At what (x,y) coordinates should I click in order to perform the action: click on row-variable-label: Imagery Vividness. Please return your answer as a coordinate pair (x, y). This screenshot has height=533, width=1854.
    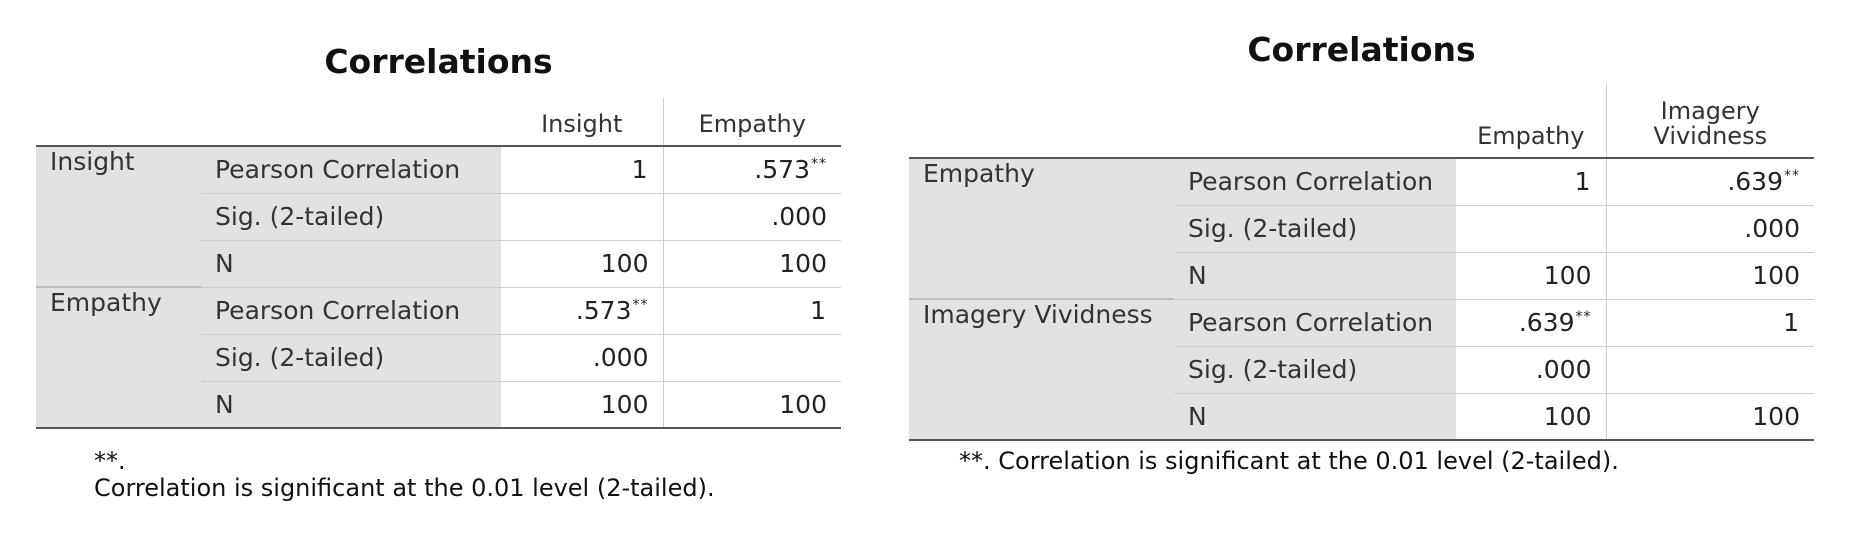
    Looking at the image, I should click on (1041, 370).